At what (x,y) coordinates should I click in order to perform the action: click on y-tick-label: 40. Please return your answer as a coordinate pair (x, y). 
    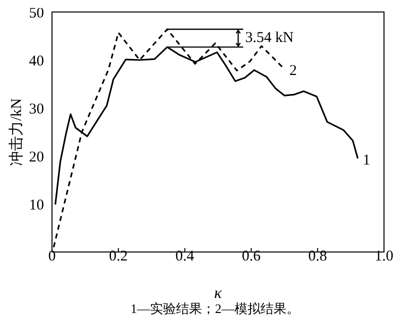
    Looking at the image, I should click on (36, 61).